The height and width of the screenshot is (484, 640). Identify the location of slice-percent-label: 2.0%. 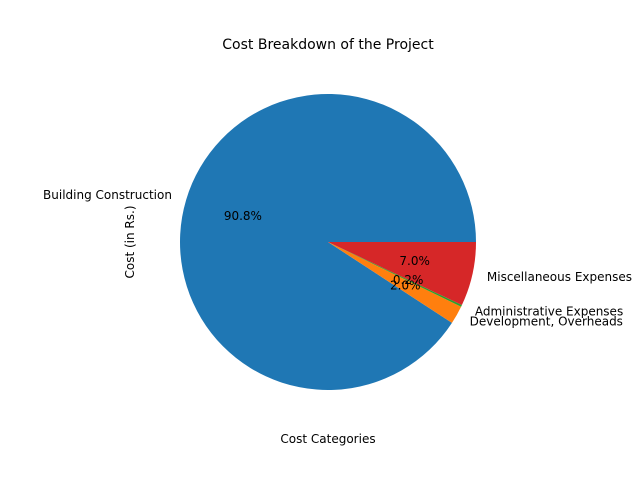
(405, 285).